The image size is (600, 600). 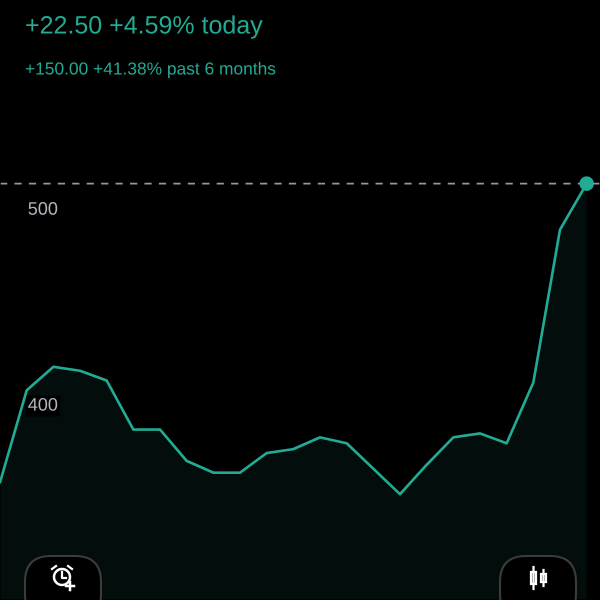 What do you see at coordinates (151, 70) in the screenshot?
I see `chart-subtitle: +150.00 +41.38% past 6 months` at bounding box center [151, 70].